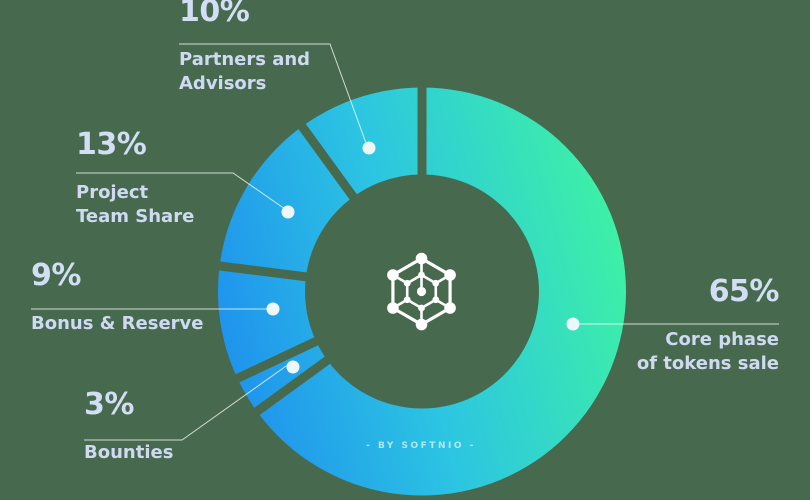 The width and height of the screenshot is (810, 500). I want to click on callout-bonus-reserve: 9% Bonus & Reserve, so click(117, 297).